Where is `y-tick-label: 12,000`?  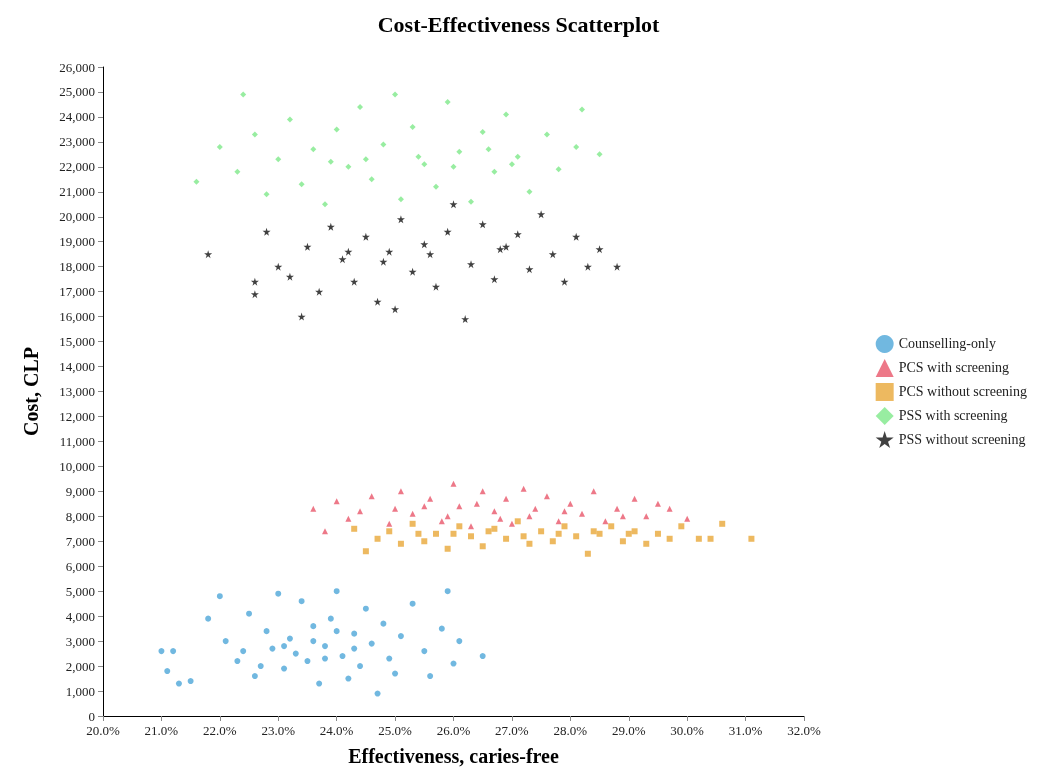 y-tick-label: 12,000 is located at coordinates (77, 416).